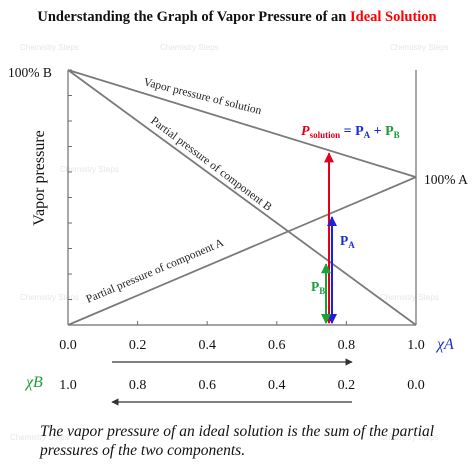 This screenshot has height=471, width=474. What do you see at coordinates (138, 385) in the screenshot?
I see `x-tick-label-b: 0.8` at bounding box center [138, 385].